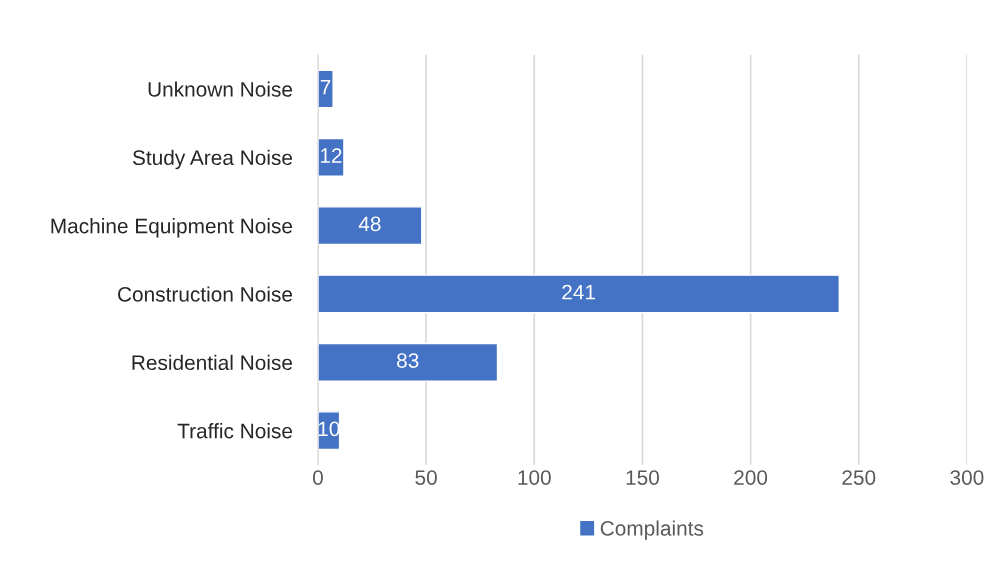 This screenshot has height=571, width=1003. Describe the element at coordinates (967, 477) in the screenshot. I see `x-tick-label: 300` at that location.